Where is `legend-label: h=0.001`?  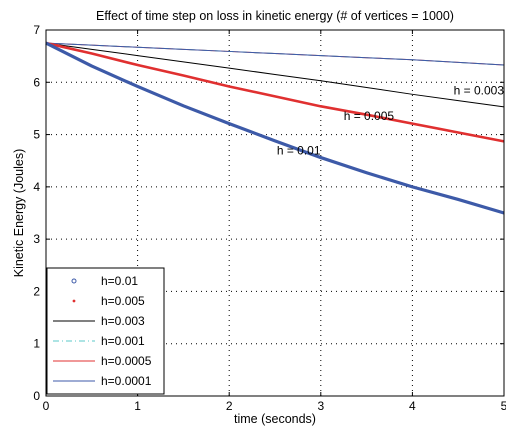
legend-label: h=0.001 is located at coordinates (123, 341).